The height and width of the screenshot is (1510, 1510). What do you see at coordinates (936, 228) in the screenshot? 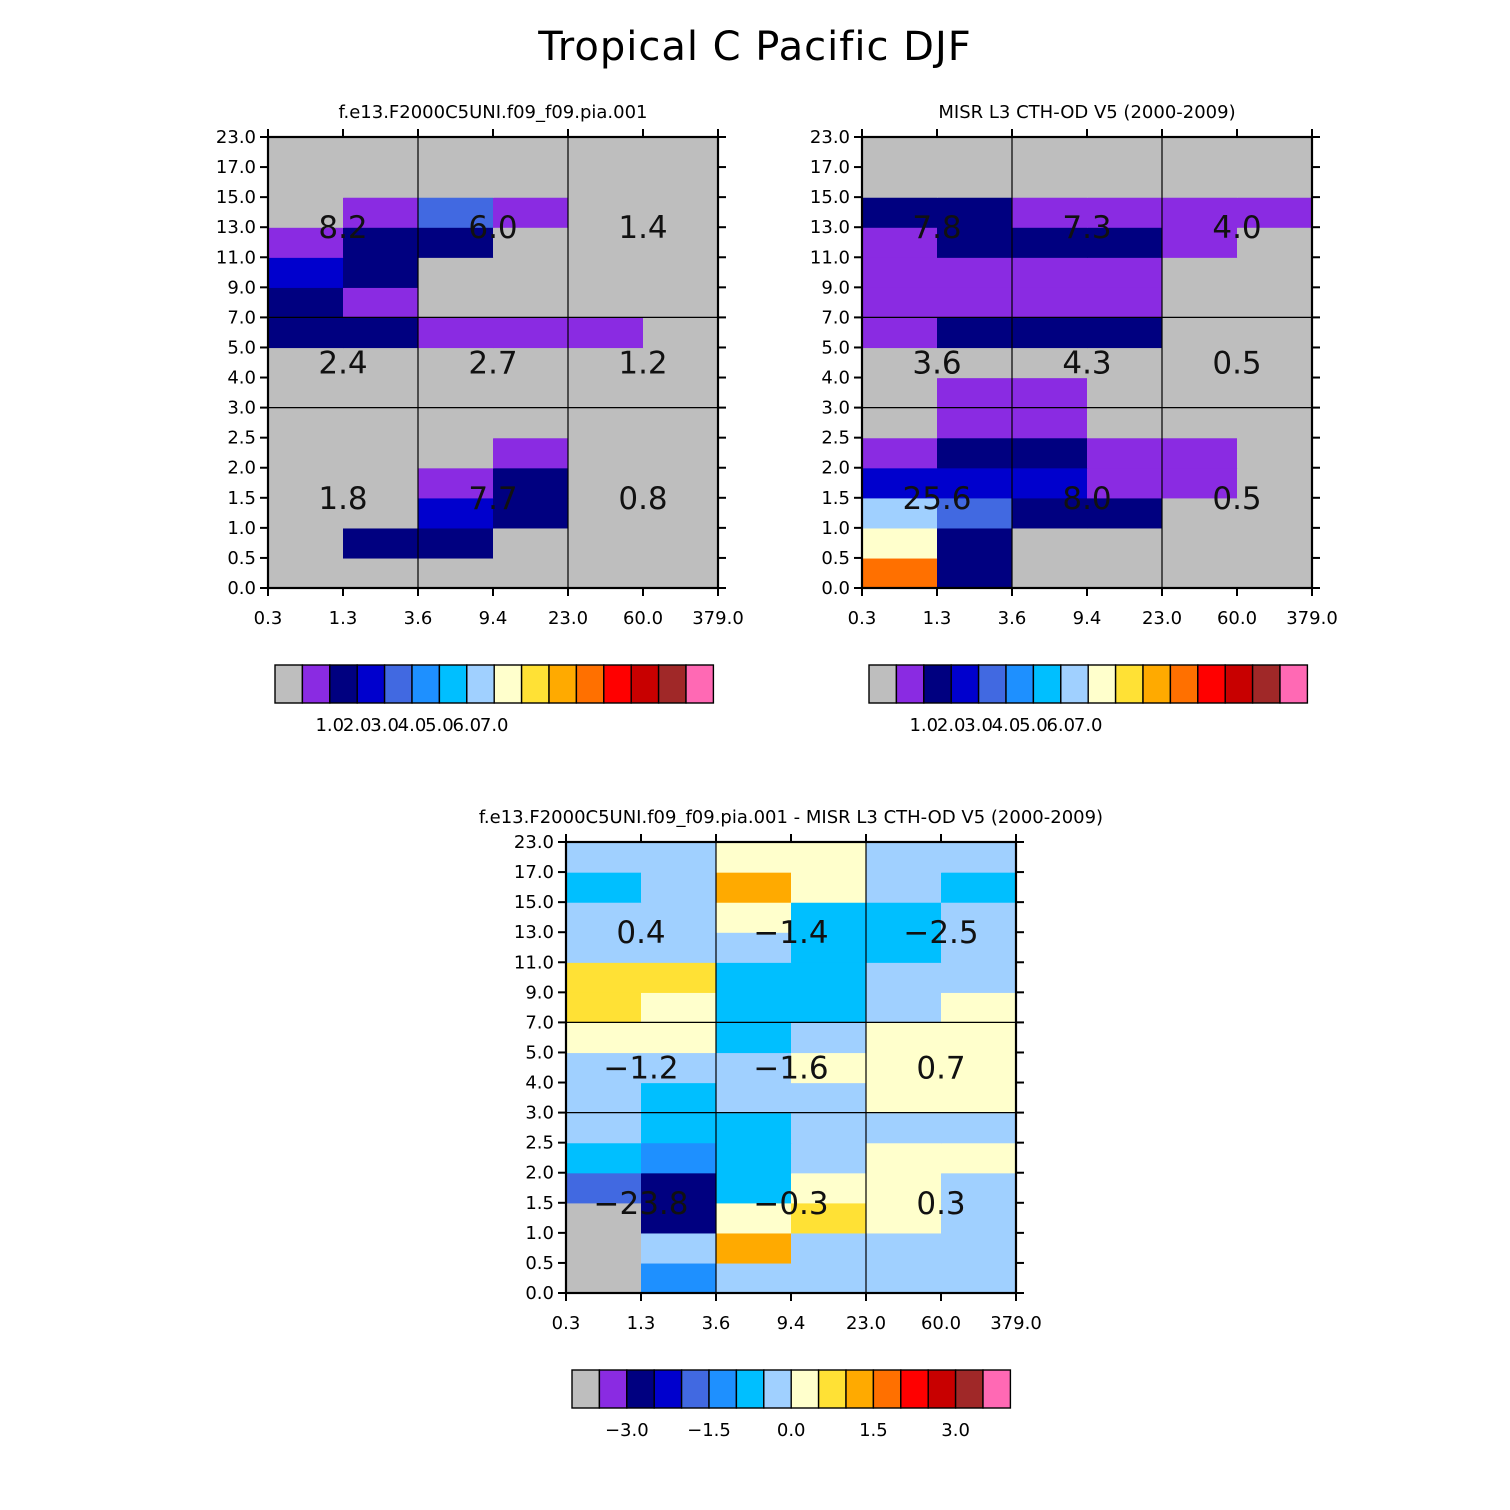
I see `cell-annotation: 7.8` at bounding box center [936, 228].